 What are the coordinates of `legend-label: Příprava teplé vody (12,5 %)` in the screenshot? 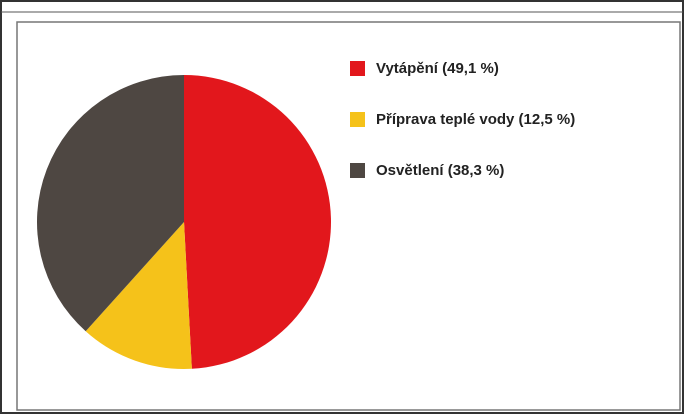 It's located at (475, 119).